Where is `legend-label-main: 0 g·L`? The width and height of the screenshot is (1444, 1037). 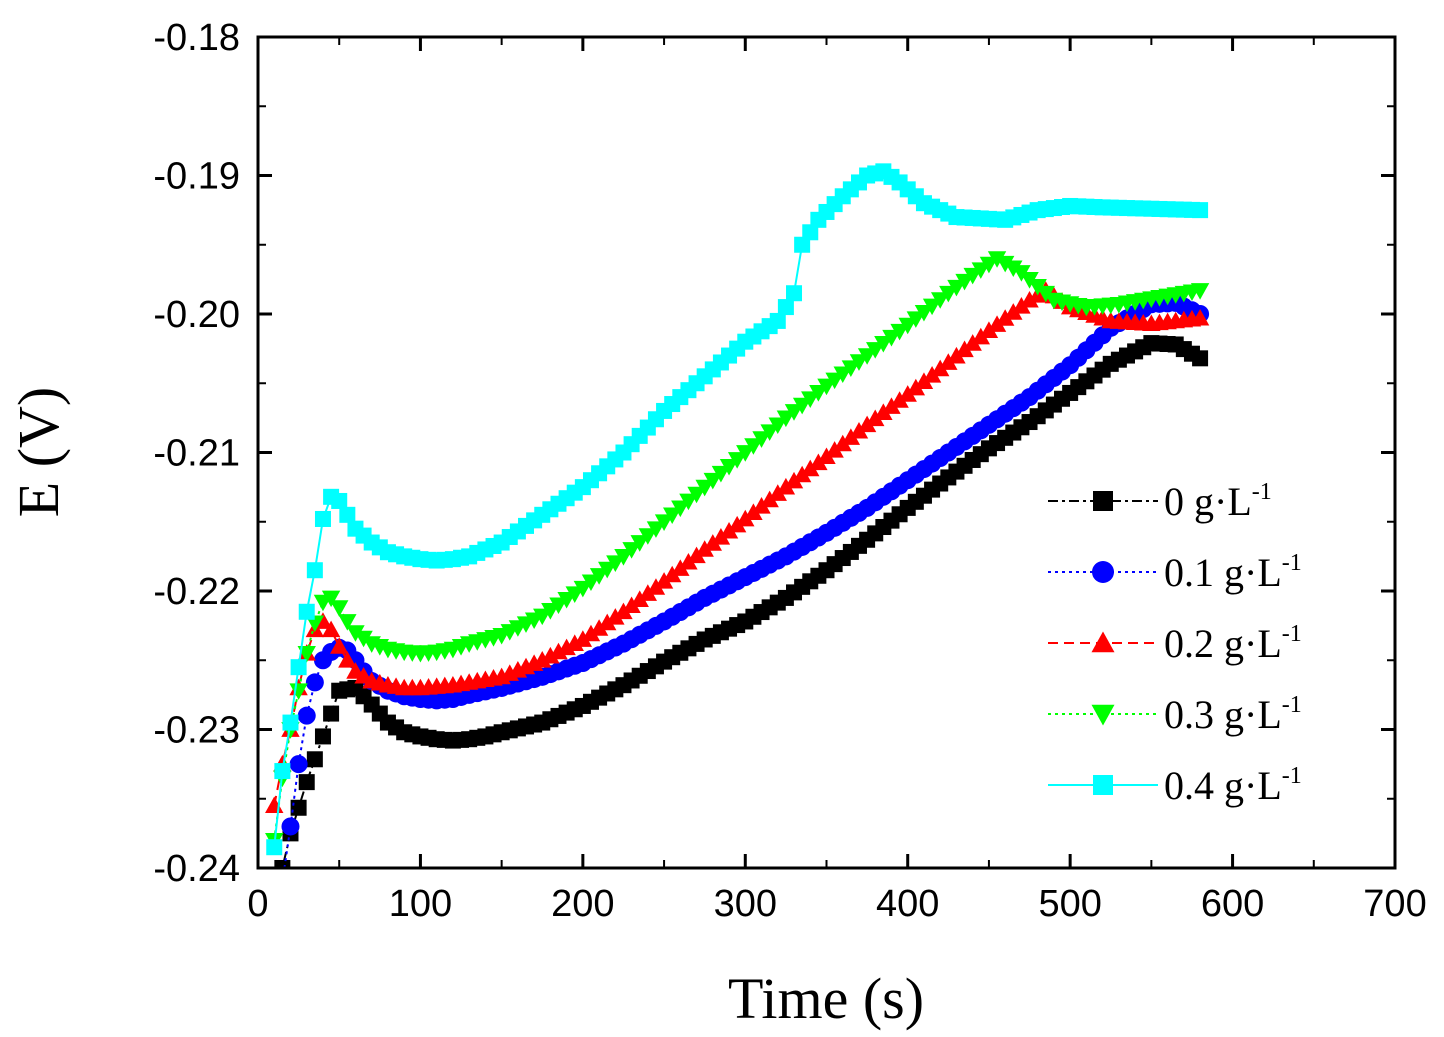 legend-label-main: 0 g·L is located at coordinates (1208, 501).